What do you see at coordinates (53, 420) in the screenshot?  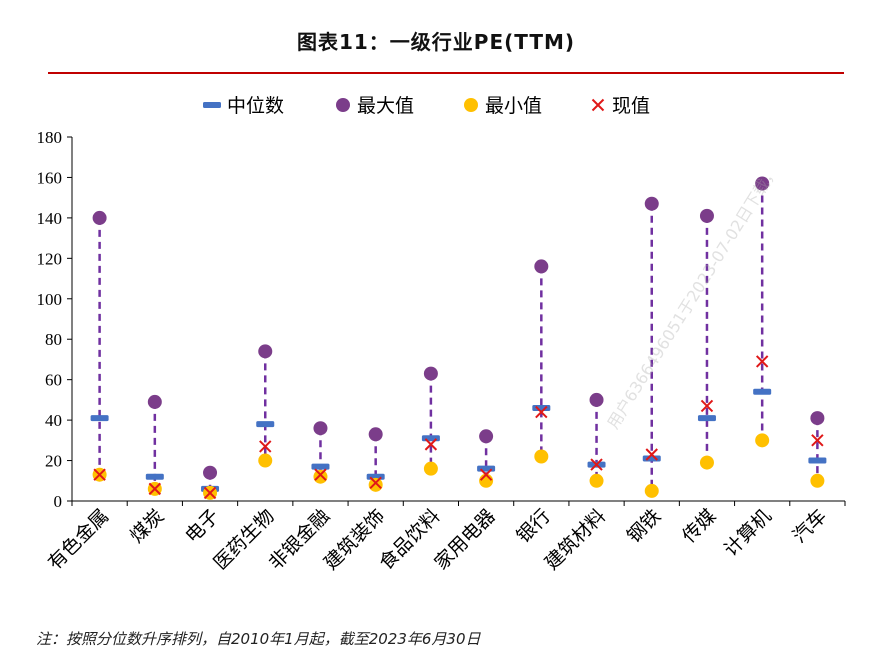 I see `y-tick-label: 40` at bounding box center [53, 420].